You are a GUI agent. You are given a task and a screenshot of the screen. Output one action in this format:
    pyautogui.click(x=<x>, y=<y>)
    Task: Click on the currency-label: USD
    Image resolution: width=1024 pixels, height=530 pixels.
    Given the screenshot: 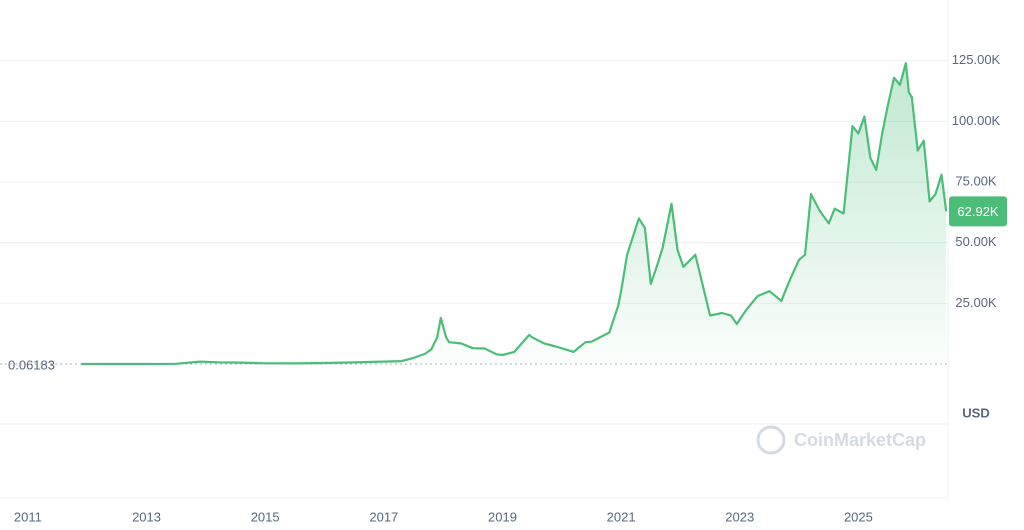 What is the action you would take?
    pyautogui.click(x=975, y=412)
    